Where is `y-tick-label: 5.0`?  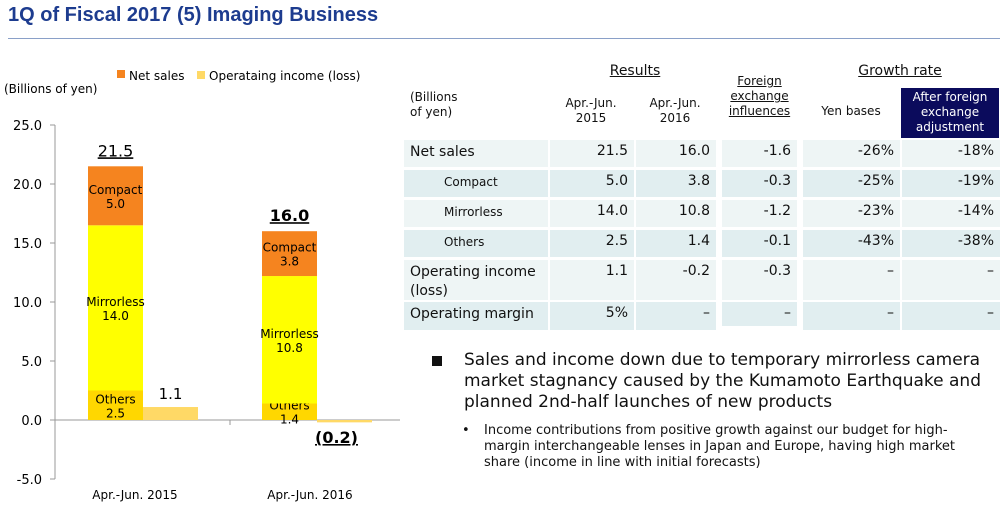 y-tick-label: 5.0 is located at coordinates (31, 362).